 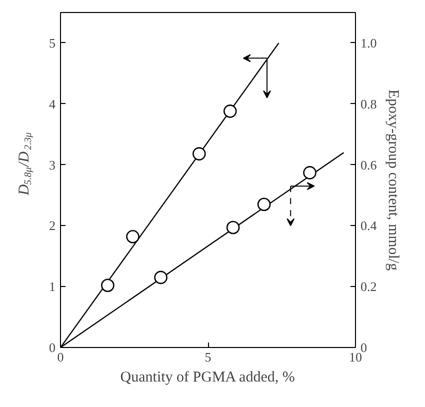 I want to click on y-tick-label: 4, so click(x=52, y=104).